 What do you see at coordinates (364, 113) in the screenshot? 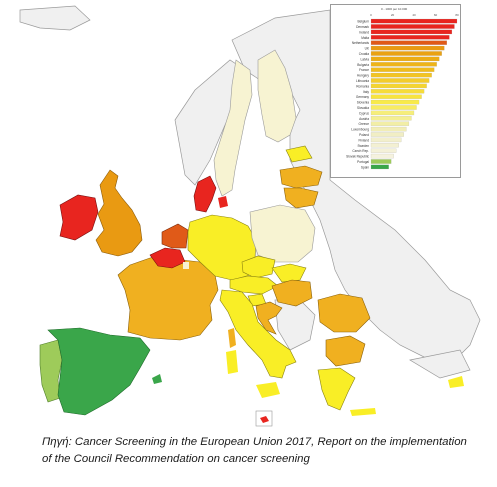
I see `inset-country-label: Cyprus` at bounding box center [364, 113].